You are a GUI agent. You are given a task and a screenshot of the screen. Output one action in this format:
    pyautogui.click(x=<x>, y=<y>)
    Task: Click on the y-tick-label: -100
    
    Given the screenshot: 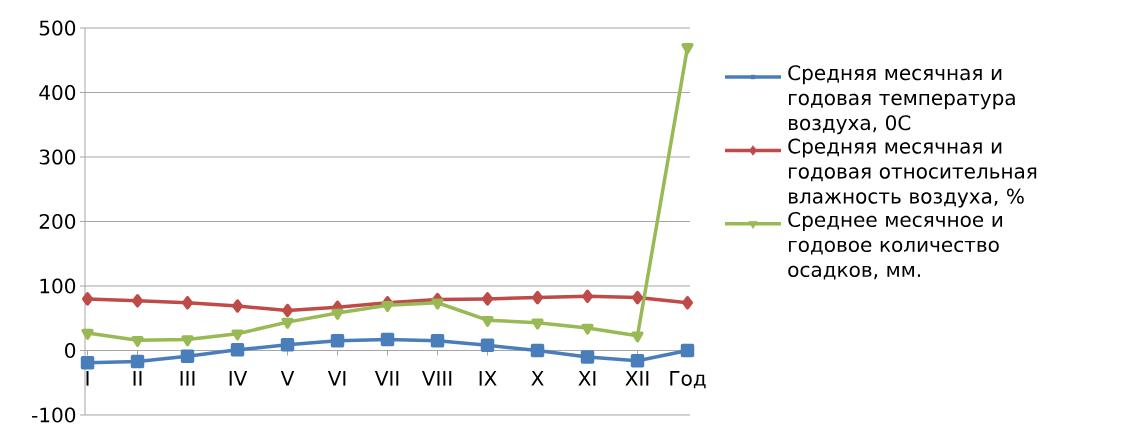 What is the action you would take?
    pyautogui.click(x=54, y=415)
    